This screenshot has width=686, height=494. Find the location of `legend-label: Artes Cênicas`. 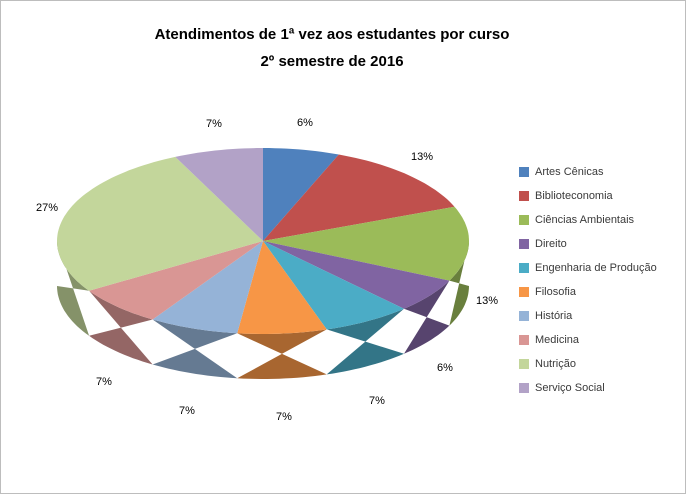

legend-label: Artes Cênicas is located at coordinates (569, 172).